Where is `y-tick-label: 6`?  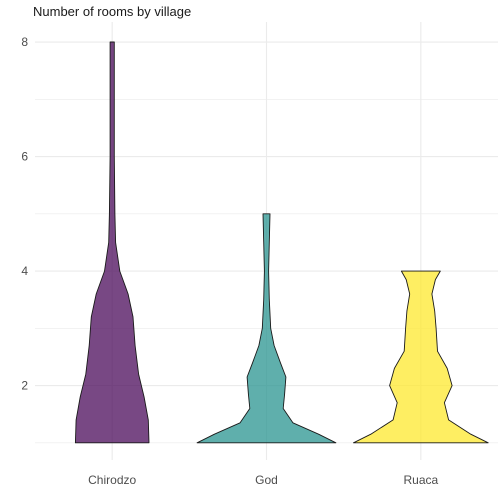
y-tick-label: 6 is located at coordinates (24, 157).